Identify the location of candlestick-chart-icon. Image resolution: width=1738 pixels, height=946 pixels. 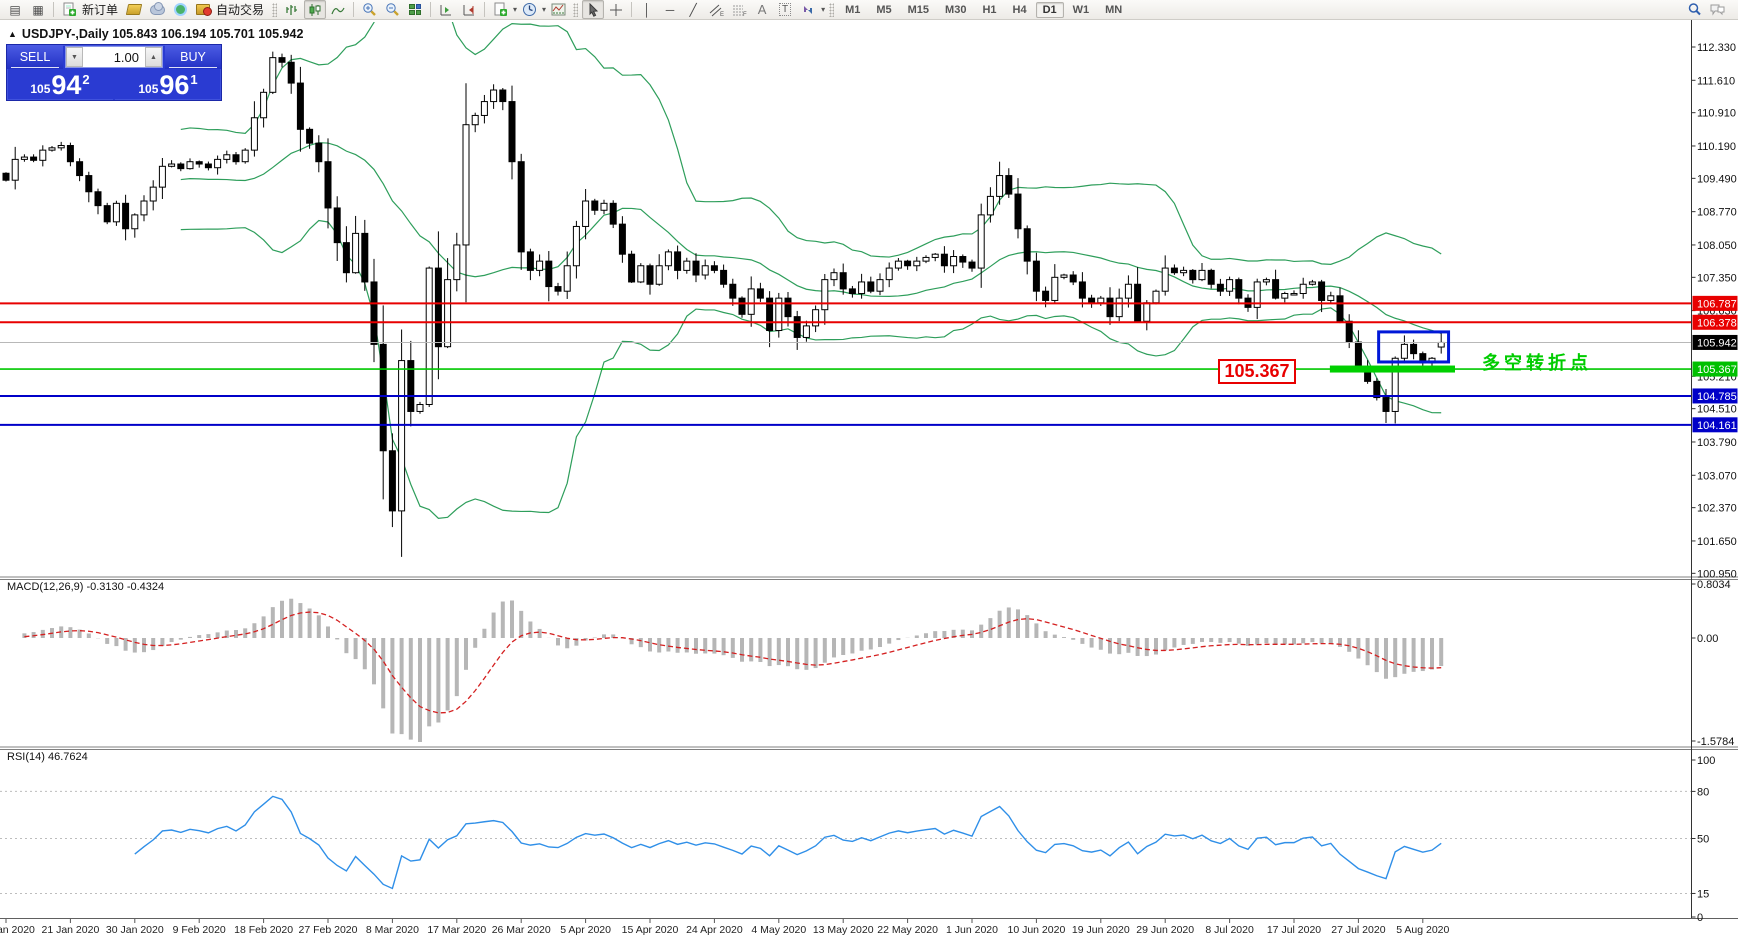
(315, 9).